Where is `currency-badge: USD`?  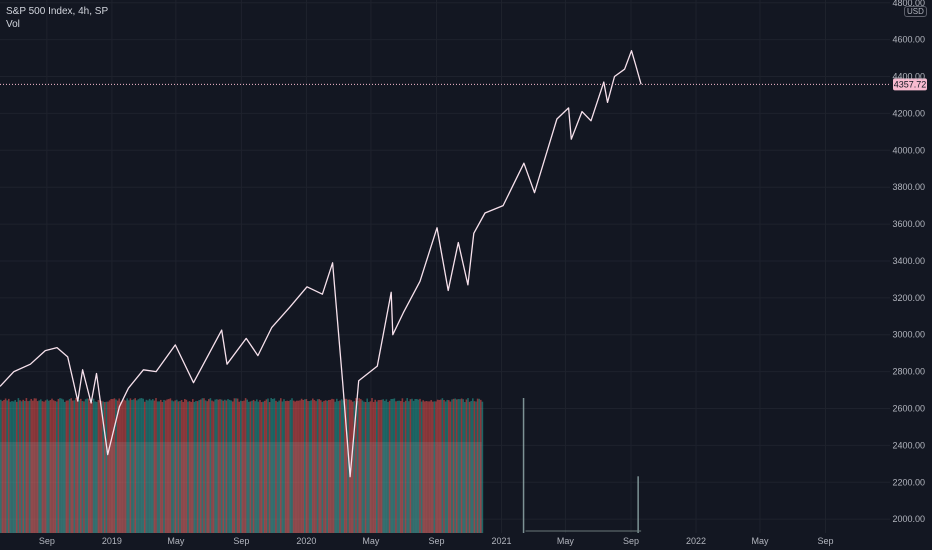
currency-badge: USD is located at coordinates (915, 11).